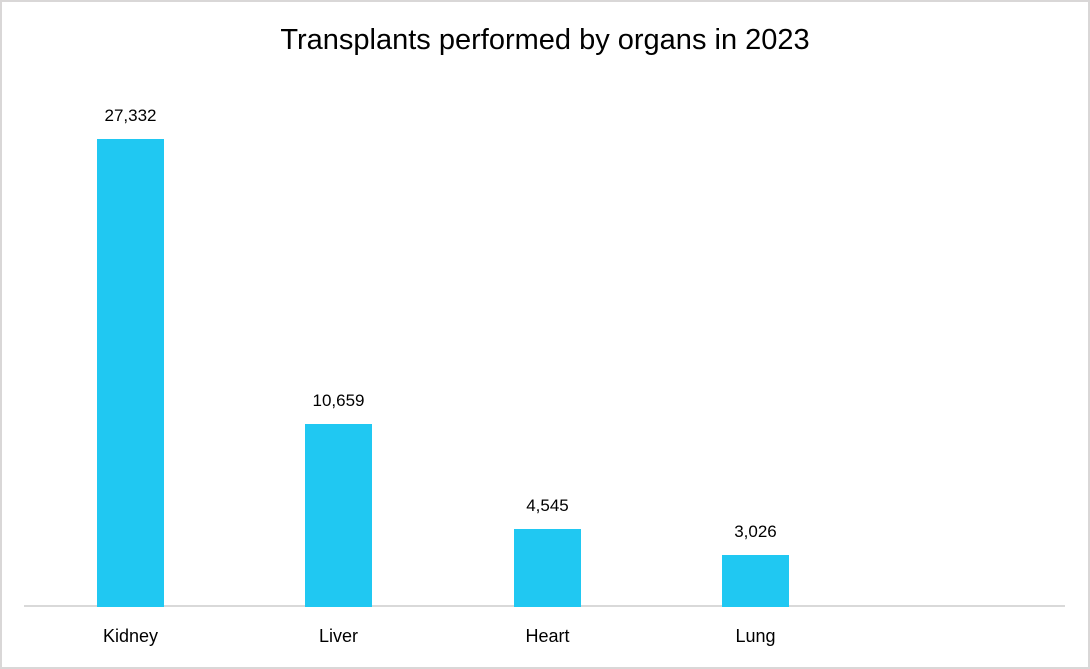 The image size is (1090, 669). I want to click on bar-value-label-heart: 4,545, so click(547, 505).